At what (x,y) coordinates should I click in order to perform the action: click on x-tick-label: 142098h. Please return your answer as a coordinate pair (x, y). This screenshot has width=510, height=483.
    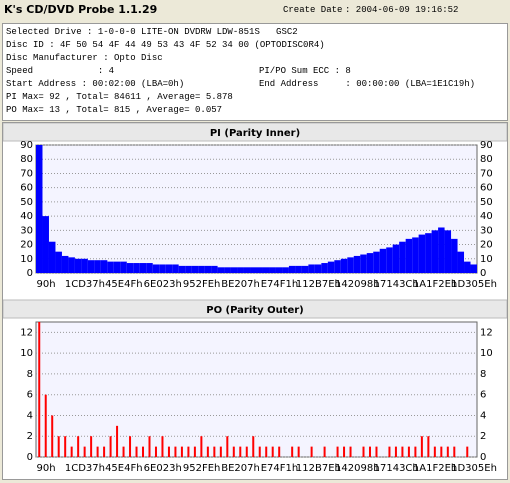
    Looking at the image, I should click on (357, 284).